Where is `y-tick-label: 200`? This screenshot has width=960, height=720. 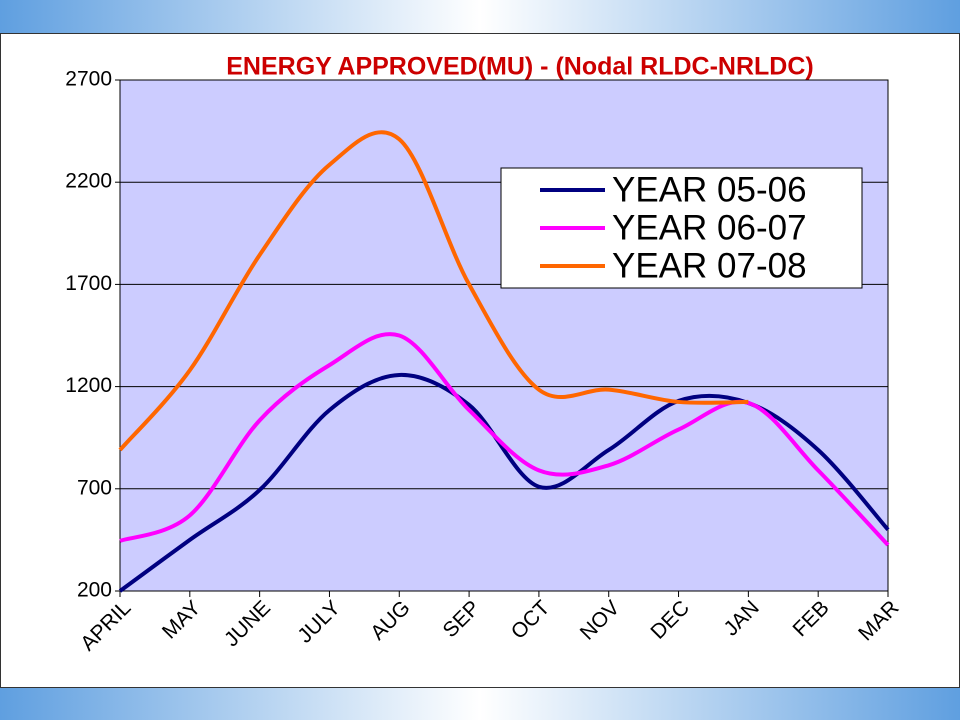
y-tick-label: 200 is located at coordinates (94, 590).